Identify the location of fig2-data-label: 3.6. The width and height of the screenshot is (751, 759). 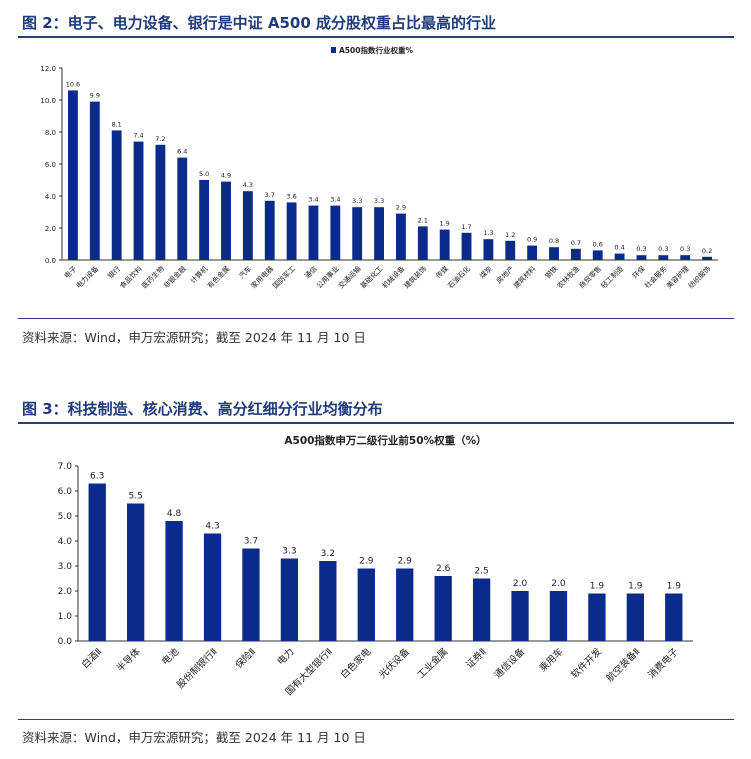
(291, 196).